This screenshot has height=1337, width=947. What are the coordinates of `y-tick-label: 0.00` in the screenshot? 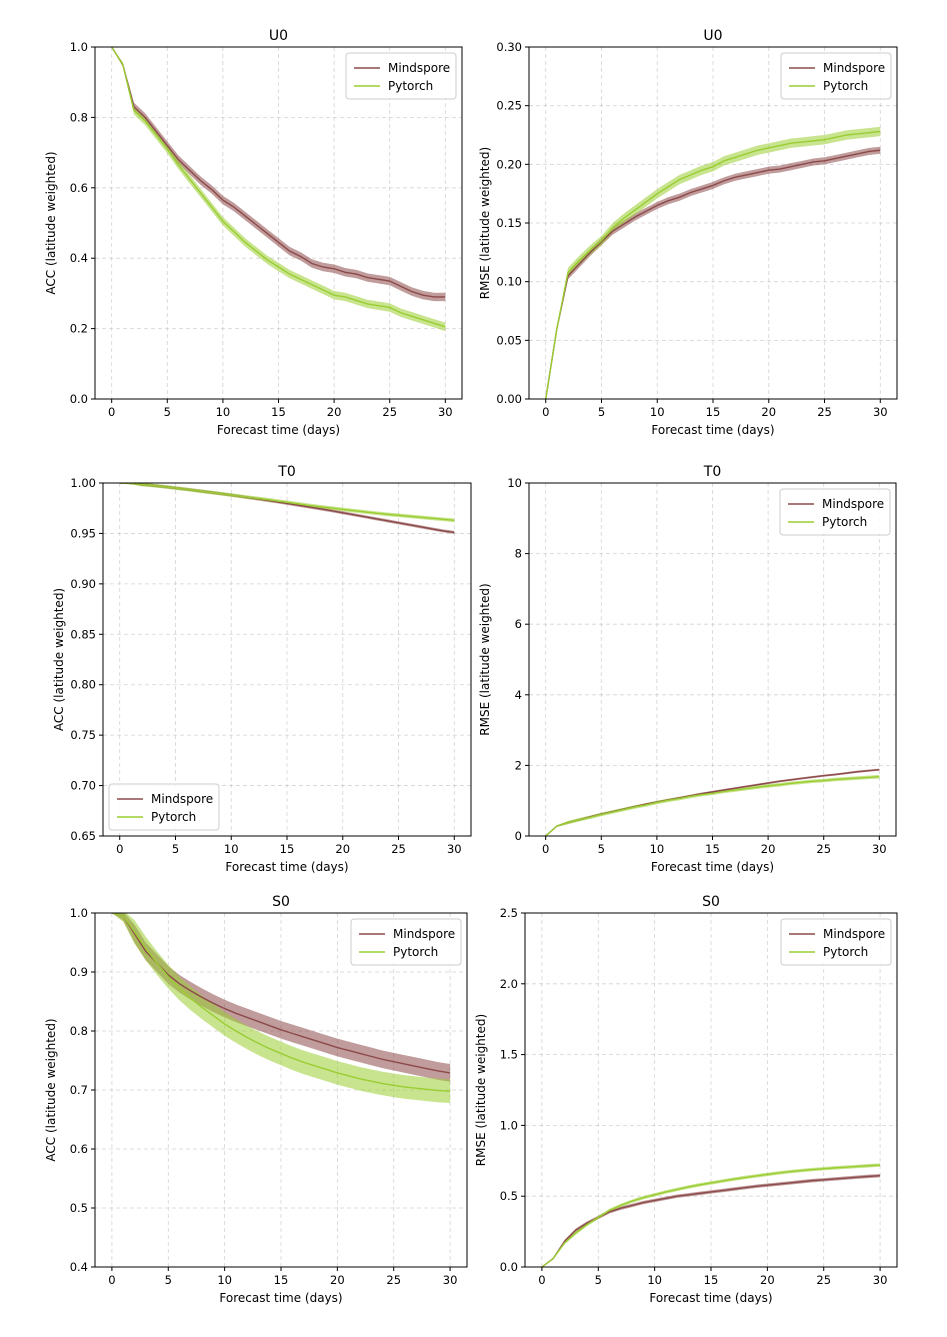 It's located at (509, 399).